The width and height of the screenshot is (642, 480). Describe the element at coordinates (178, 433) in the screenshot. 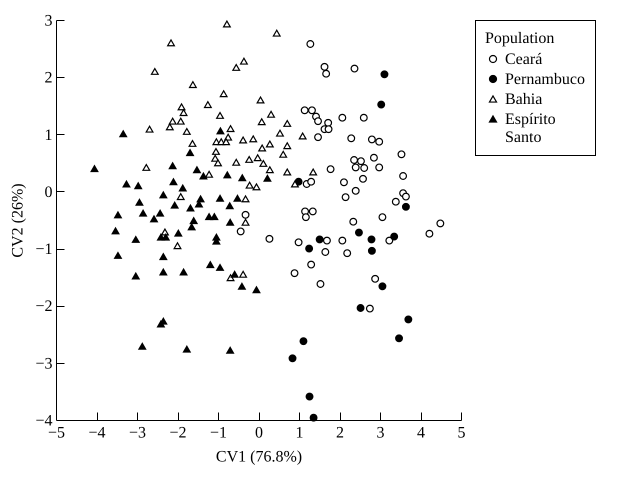

I see `x-tick-label: −2` at that location.